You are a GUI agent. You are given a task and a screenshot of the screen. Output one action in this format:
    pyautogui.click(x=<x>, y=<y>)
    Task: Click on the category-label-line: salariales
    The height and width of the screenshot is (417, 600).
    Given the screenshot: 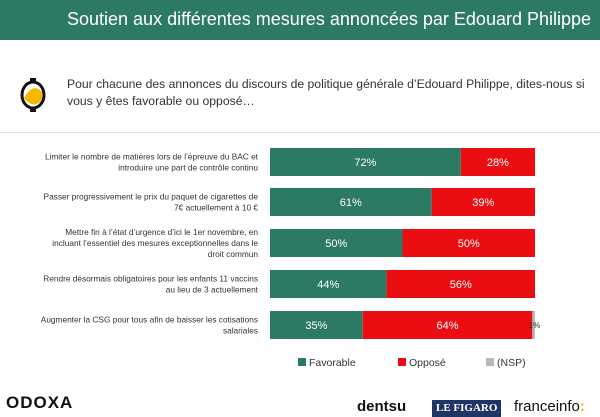 What is the action you would take?
    pyautogui.click(x=240, y=331)
    